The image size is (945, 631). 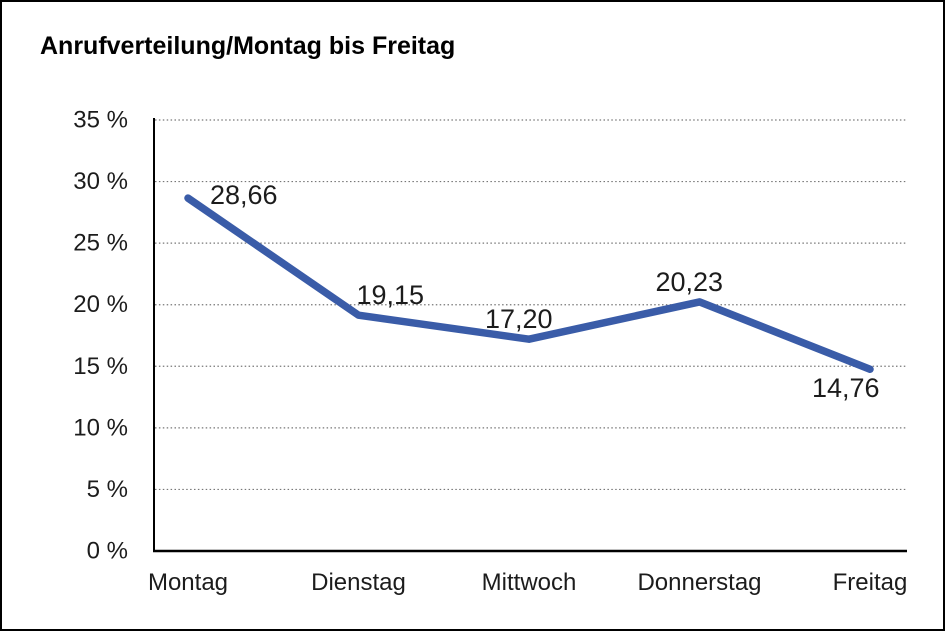 I want to click on data-point-label: 19,15, so click(x=391, y=295).